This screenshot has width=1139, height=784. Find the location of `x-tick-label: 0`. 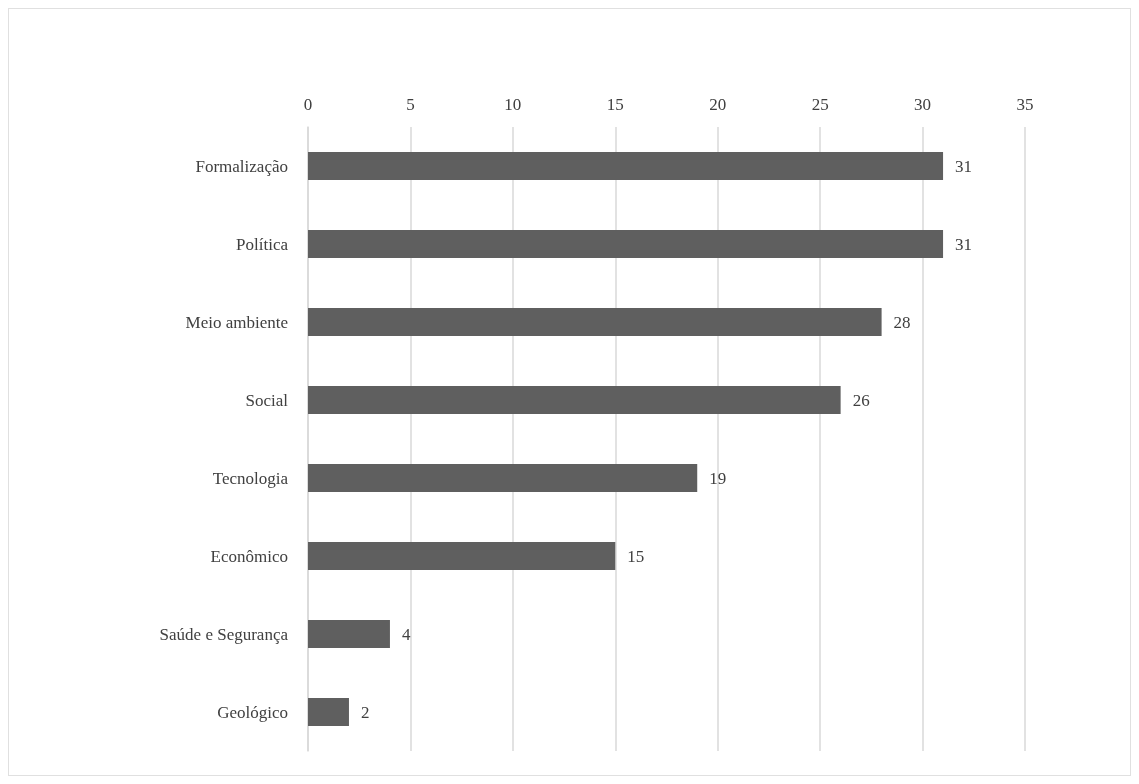

x-tick-label: 0 is located at coordinates (308, 104).